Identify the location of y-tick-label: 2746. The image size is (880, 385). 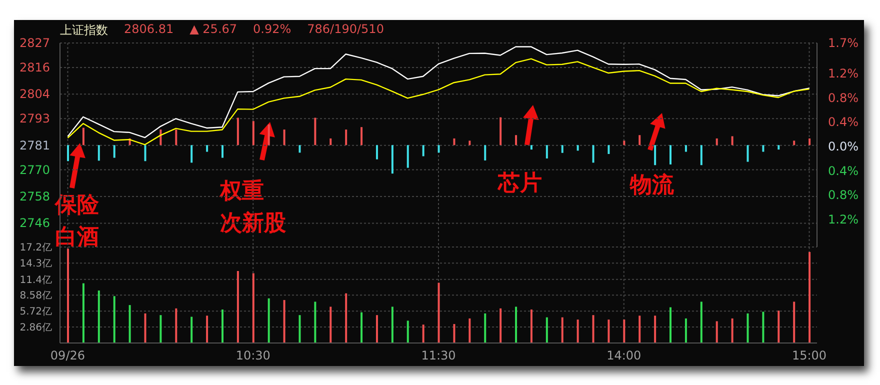
(34, 223).